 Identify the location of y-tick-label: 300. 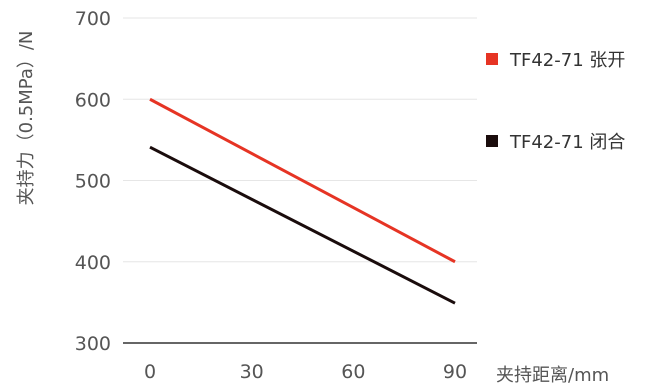
(93, 344).